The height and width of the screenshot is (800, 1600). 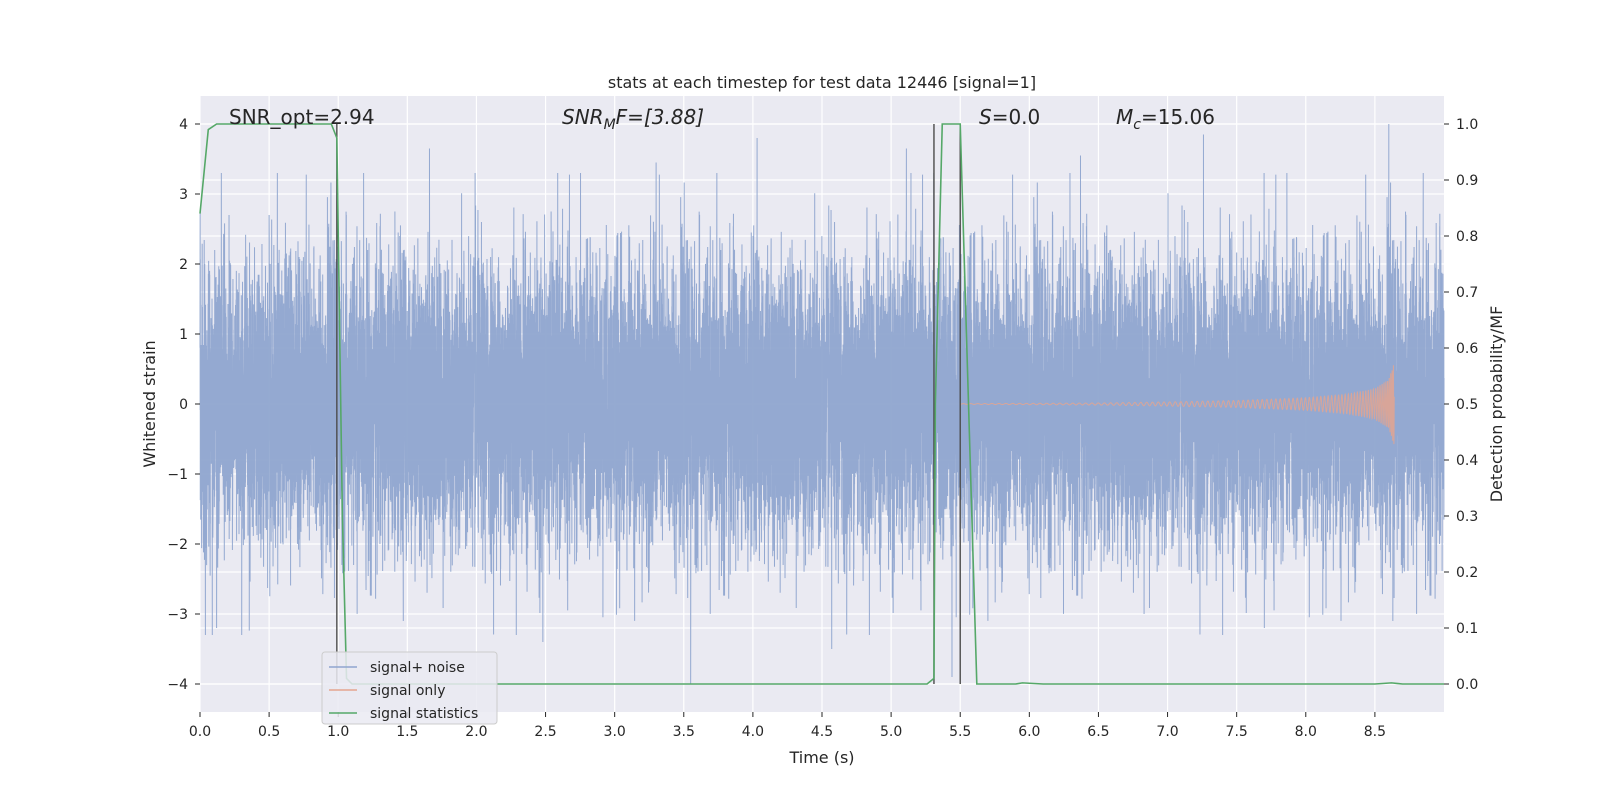 What do you see at coordinates (183, 265) in the screenshot?
I see `y-tick-label: 2` at bounding box center [183, 265].